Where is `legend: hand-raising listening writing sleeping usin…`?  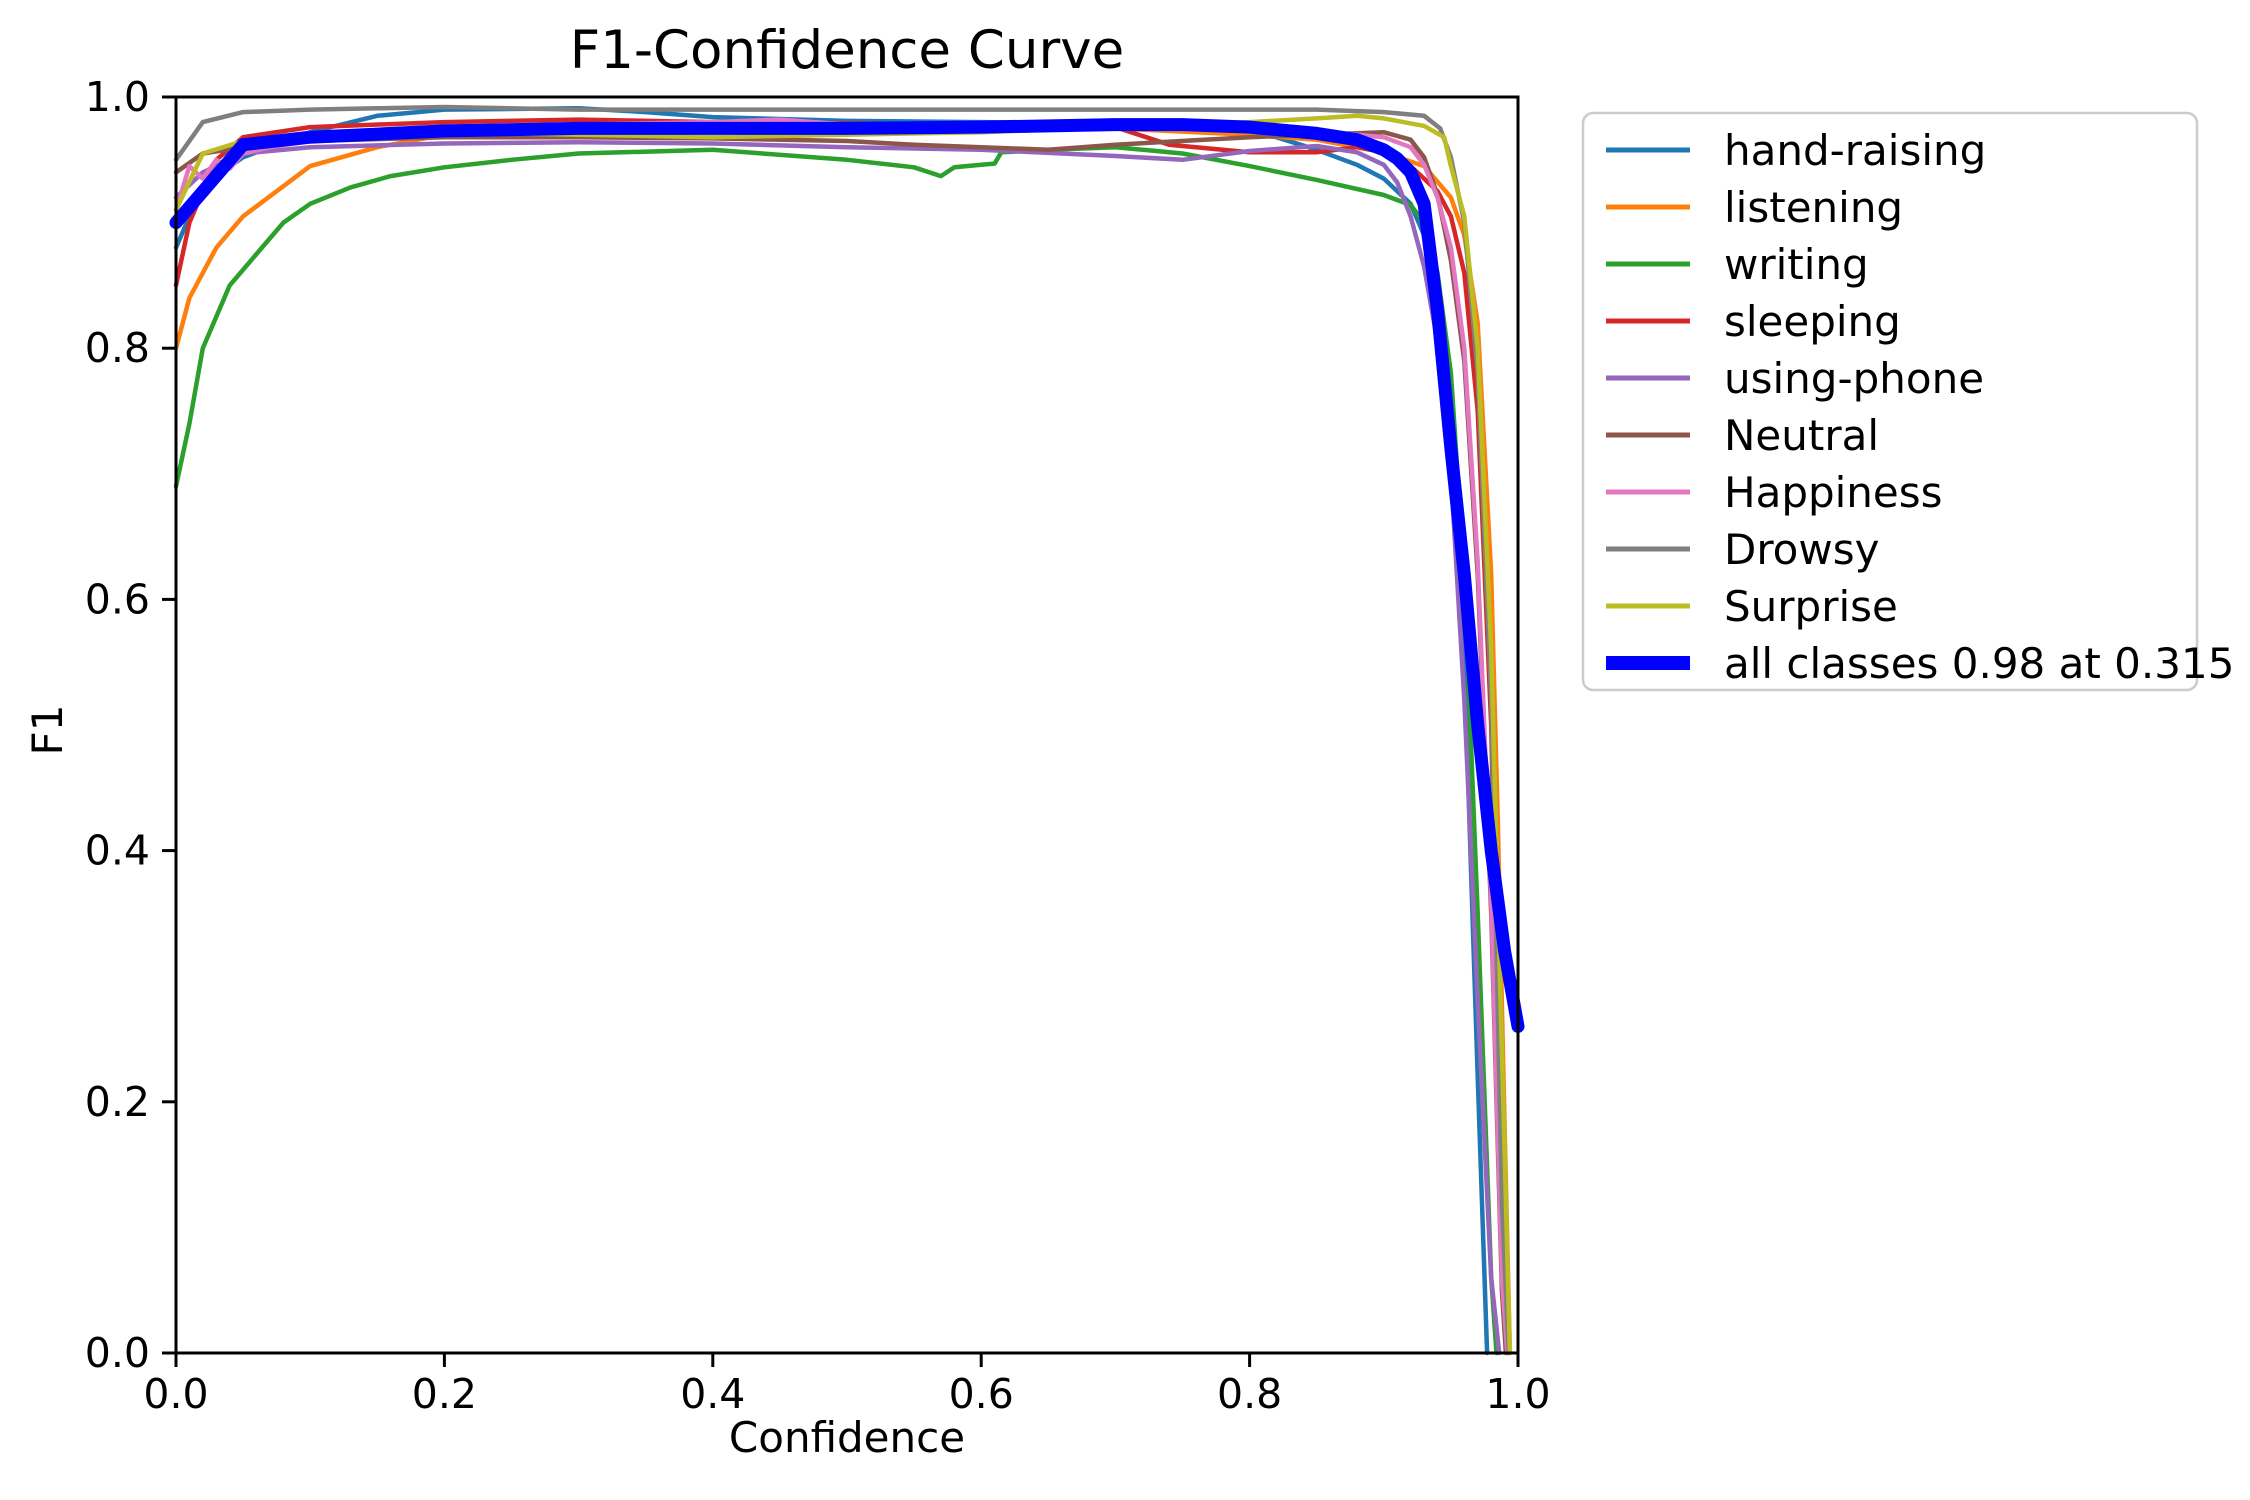
legend: hand-raising listening writing sleeping usin… is located at coordinates (1907, 401).